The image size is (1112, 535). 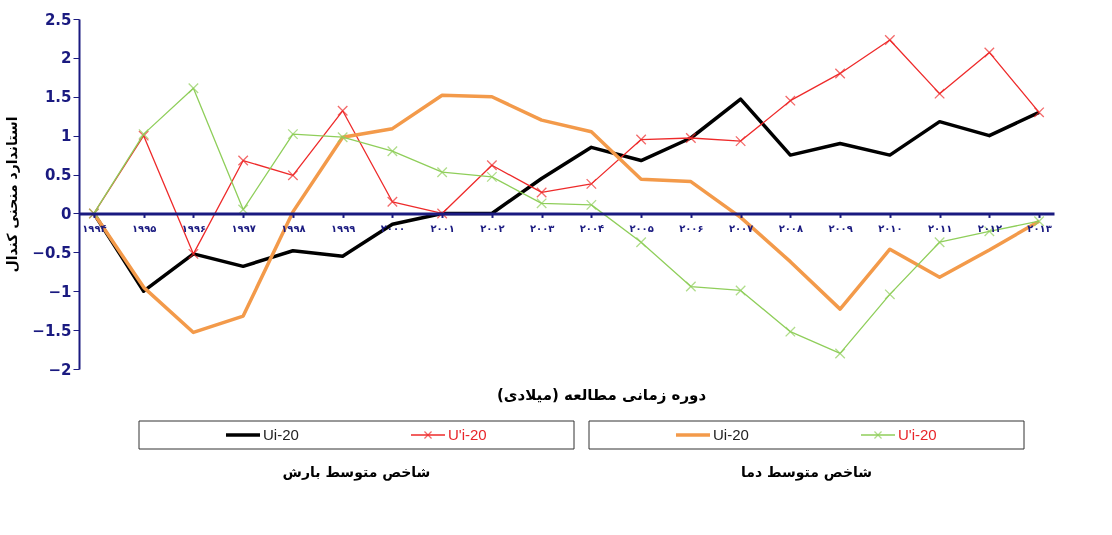 I want to click on x-tick-label: ۲۰۰۶, so click(x=691, y=228).